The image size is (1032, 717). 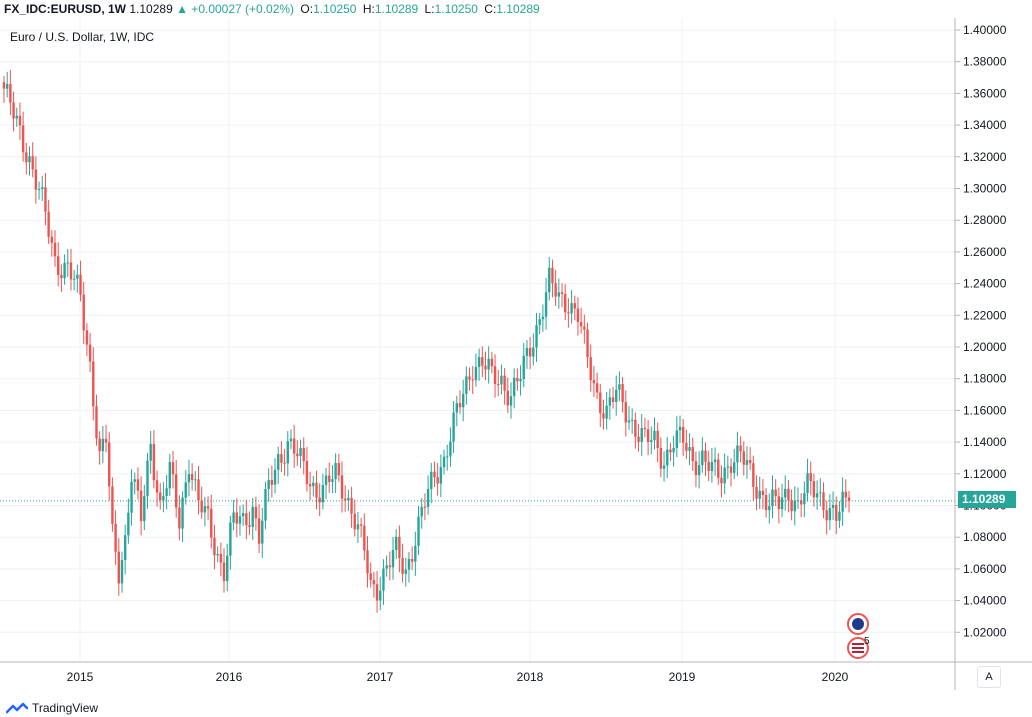 What do you see at coordinates (65, 9) in the screenshot?
I see `symbol-name: FX_IDC:EURUSD, 1W` at bounding box center [65, 9].